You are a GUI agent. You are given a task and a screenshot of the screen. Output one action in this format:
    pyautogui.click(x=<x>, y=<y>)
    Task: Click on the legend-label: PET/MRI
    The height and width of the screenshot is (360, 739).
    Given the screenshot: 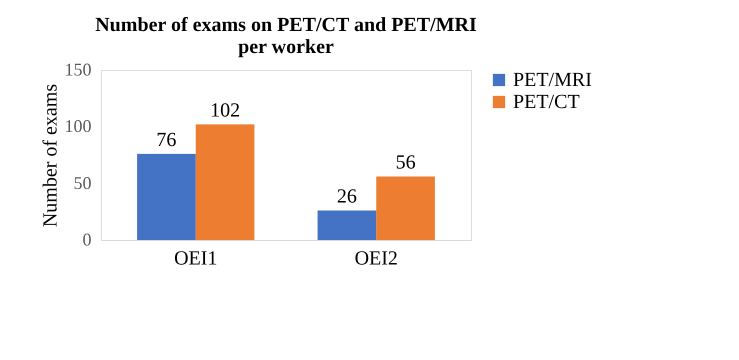 What is the action you would take?
    pyautogui.click(x=552, y=80)
    